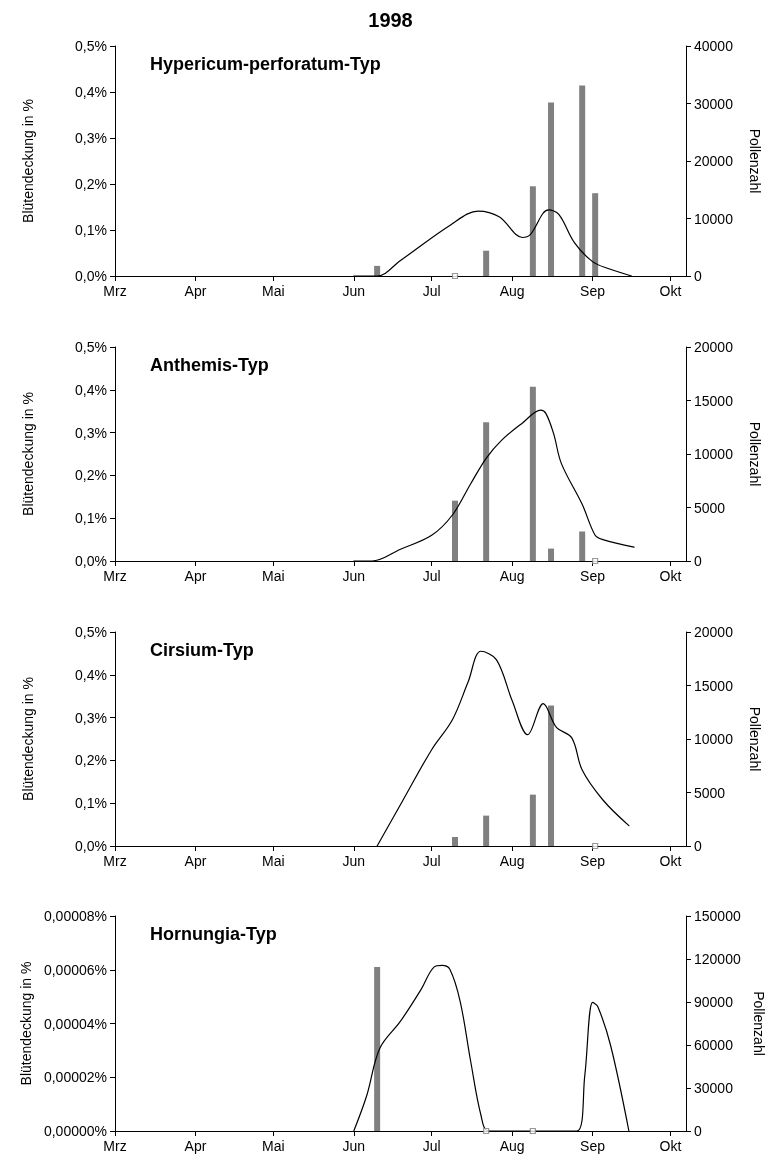 This screenshot has width=781, height=1166. What do you see at coordinates (717, 916) in the screenshot?
I see `y2-tick-label: 150000` at bounding box center [717, 916].